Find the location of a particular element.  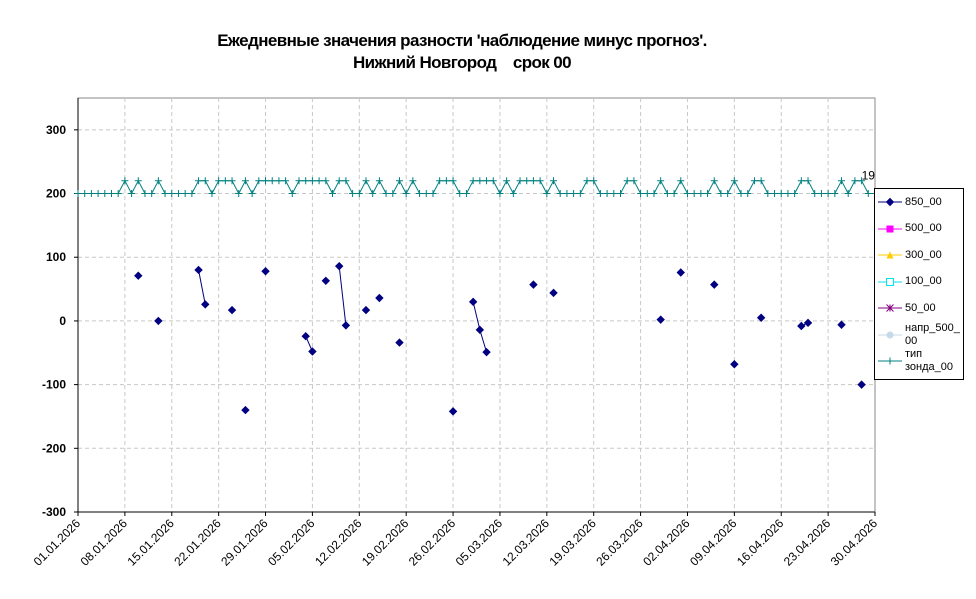

legend-entry: напр_500_00 is located at coordinates (919, 335).